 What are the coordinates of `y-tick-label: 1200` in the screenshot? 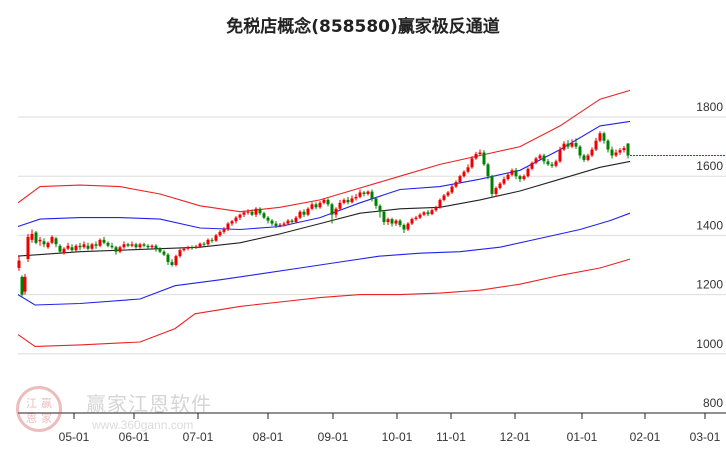 It's located at (709, 285).